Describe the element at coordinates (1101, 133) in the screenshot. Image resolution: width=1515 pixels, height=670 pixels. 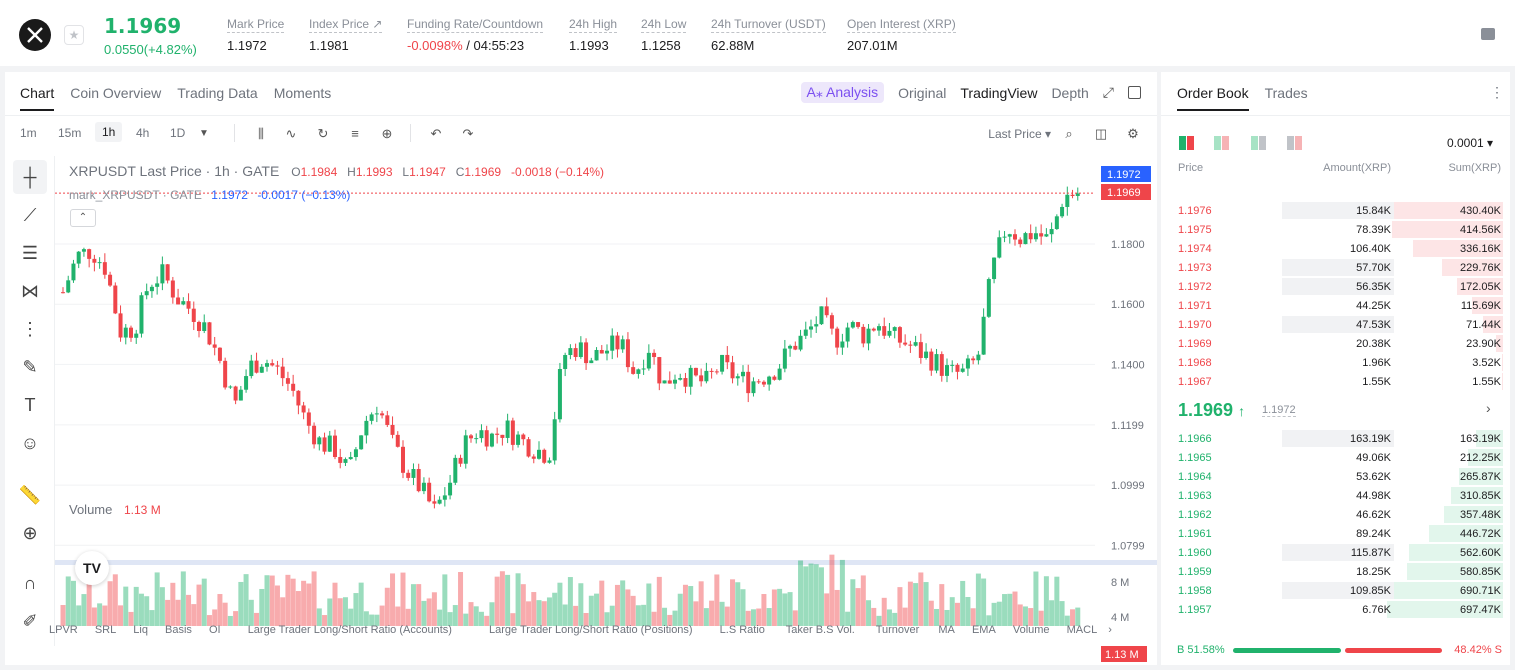
I see `screenshot-icon: ◫` at that location.